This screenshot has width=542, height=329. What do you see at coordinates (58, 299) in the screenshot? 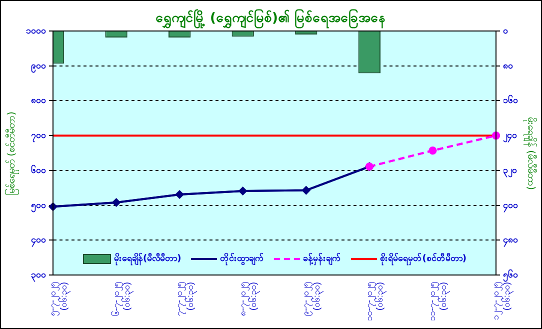
I see `x-tick-label: ၅-၇-၂၀၂၅ (၀၆:၃၀)` at bounding box center [58, 299].